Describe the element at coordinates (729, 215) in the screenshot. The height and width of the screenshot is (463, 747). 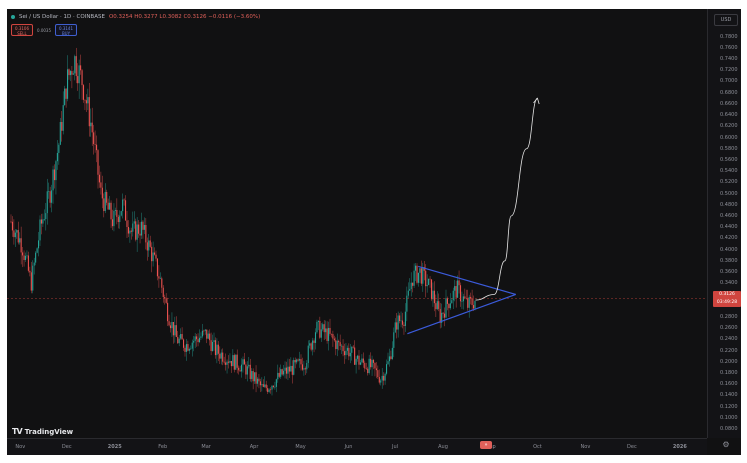
I see `price-tick-label: 0.4600` at that location.